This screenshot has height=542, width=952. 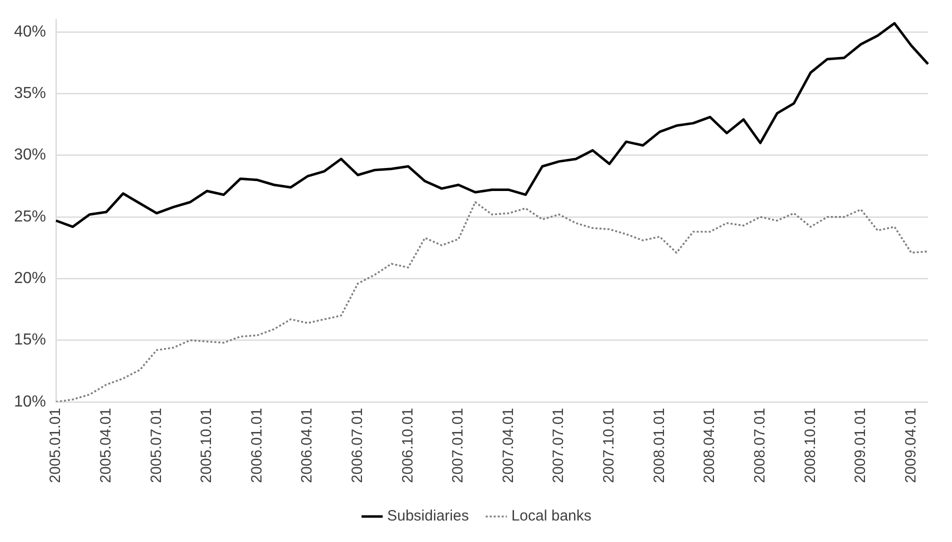 What do you see at coordinates (30, 217) in the screenshot?
I see `y-tick-label: 25%` at bounding box center [30, 217].